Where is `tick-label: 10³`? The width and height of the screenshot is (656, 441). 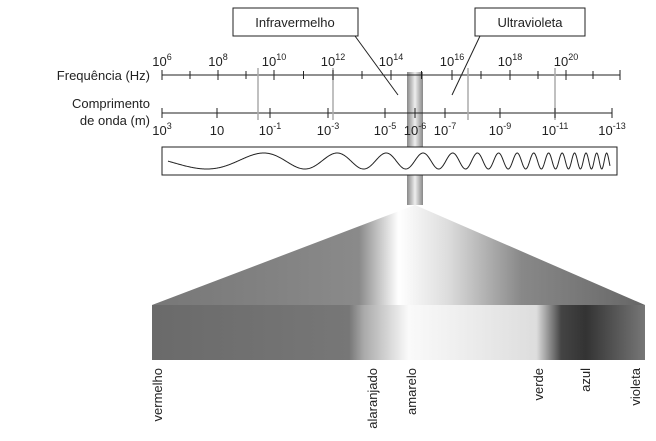 tick-label: 10³ is located at coordinates (161, 129).